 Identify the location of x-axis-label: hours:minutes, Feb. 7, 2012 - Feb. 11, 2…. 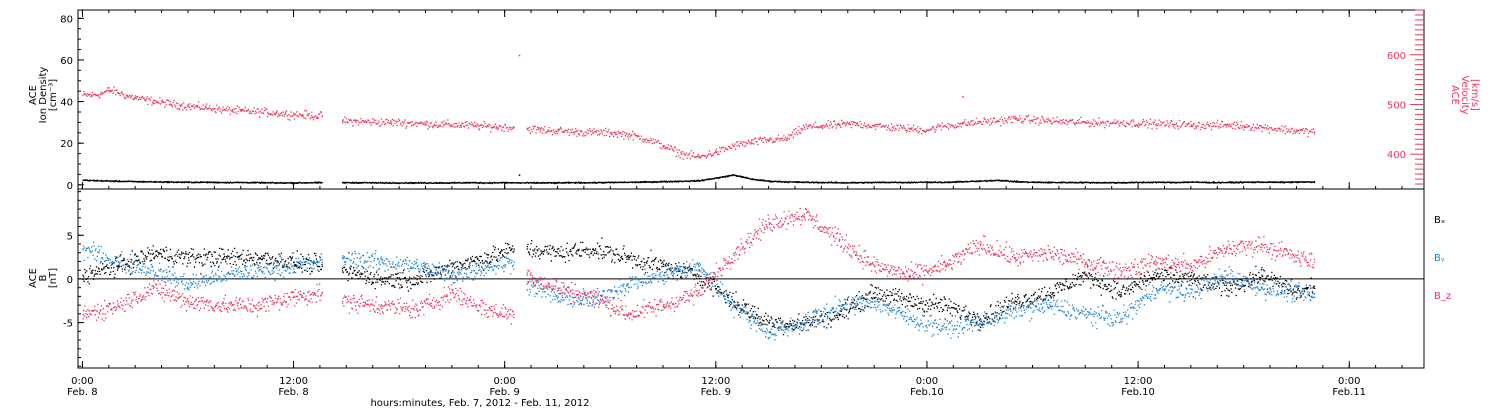
(479, 403).